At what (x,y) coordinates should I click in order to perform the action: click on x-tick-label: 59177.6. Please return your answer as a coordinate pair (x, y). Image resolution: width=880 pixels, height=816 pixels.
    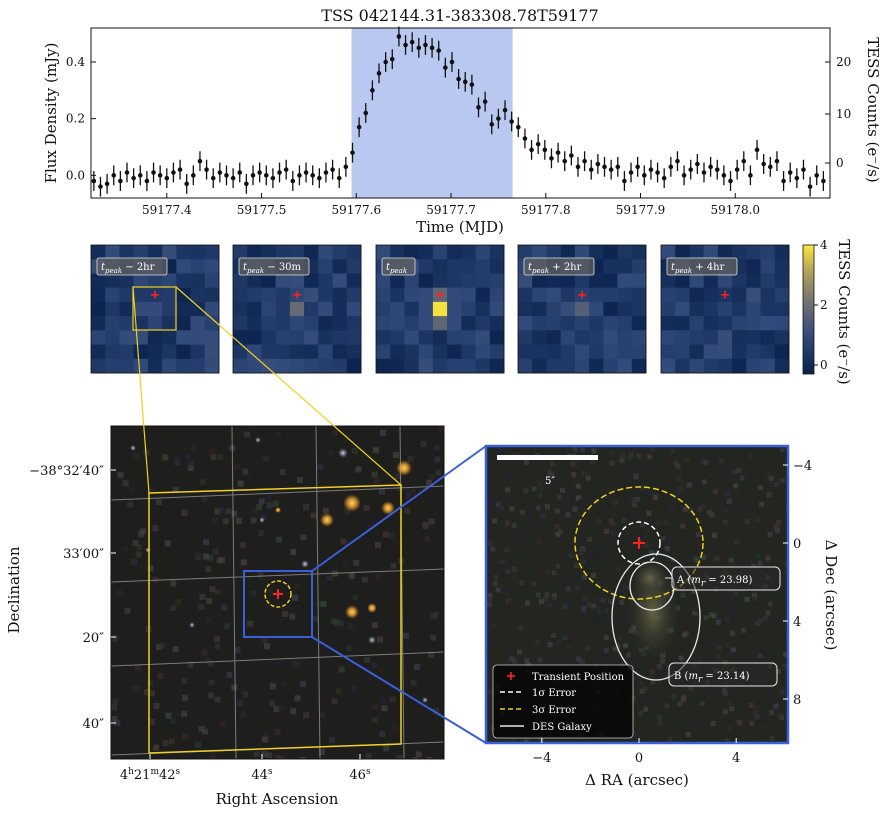
    Looking at the image, I should click on (356, 210).